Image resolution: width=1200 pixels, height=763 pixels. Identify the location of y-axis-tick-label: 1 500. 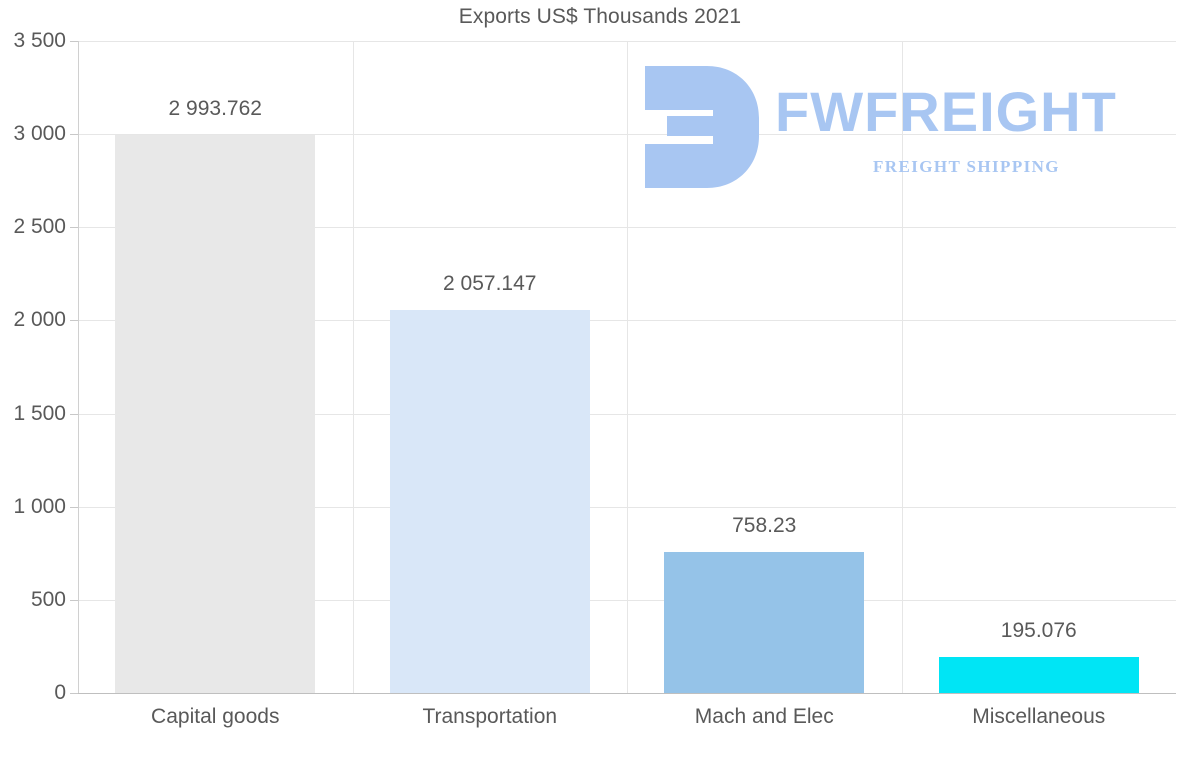
(39, 413).